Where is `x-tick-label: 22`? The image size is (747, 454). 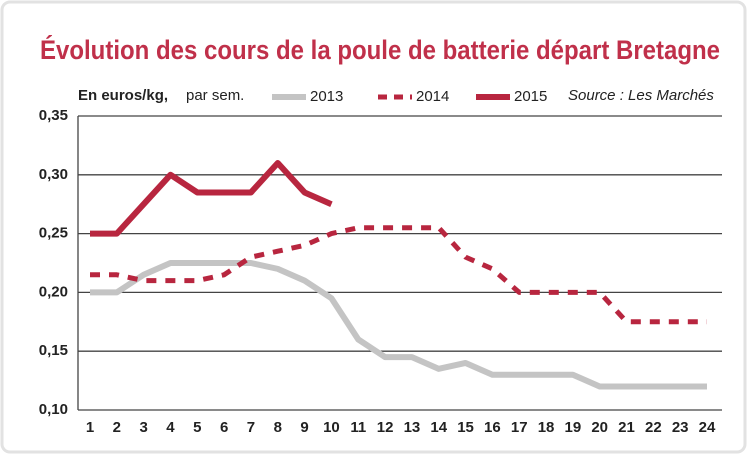
x-tick-label: 22 is located at coordinates (653, 427).